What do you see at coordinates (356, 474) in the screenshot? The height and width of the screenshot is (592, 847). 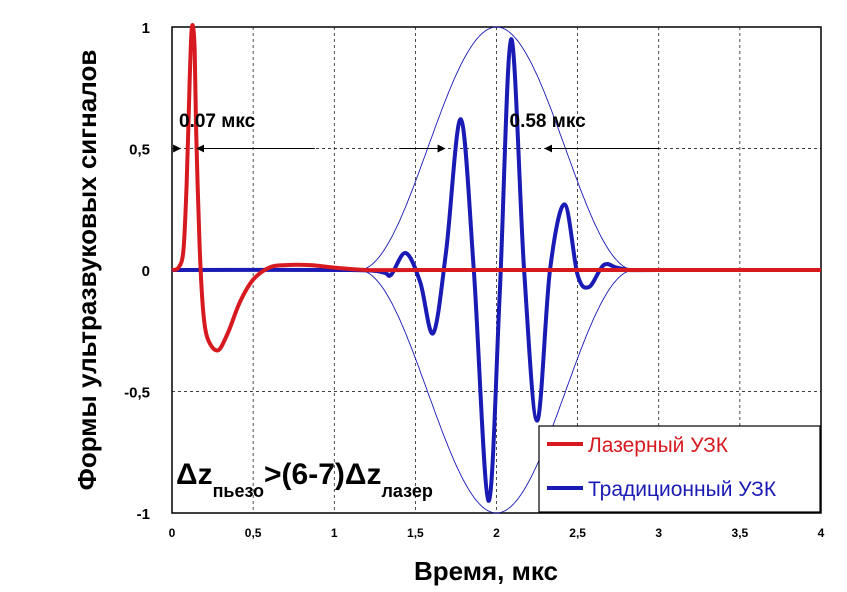 I see `formula-delta-2: Δ` at bounding box center [356, 474].